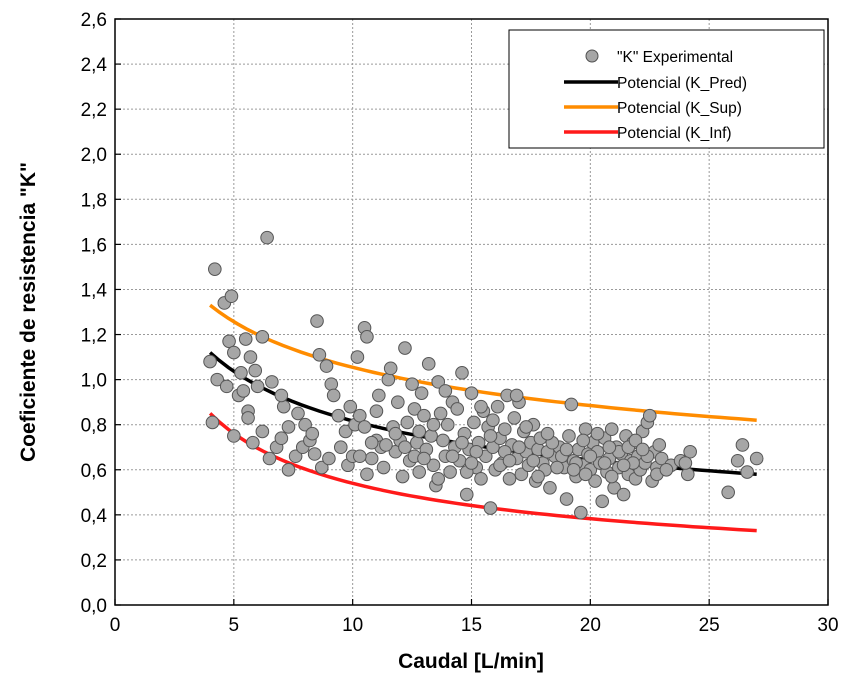  What do you see at coordinates (590, 625) in the screenshot?
I see `x-tick-label: 20` at bounding box center [590, 625].